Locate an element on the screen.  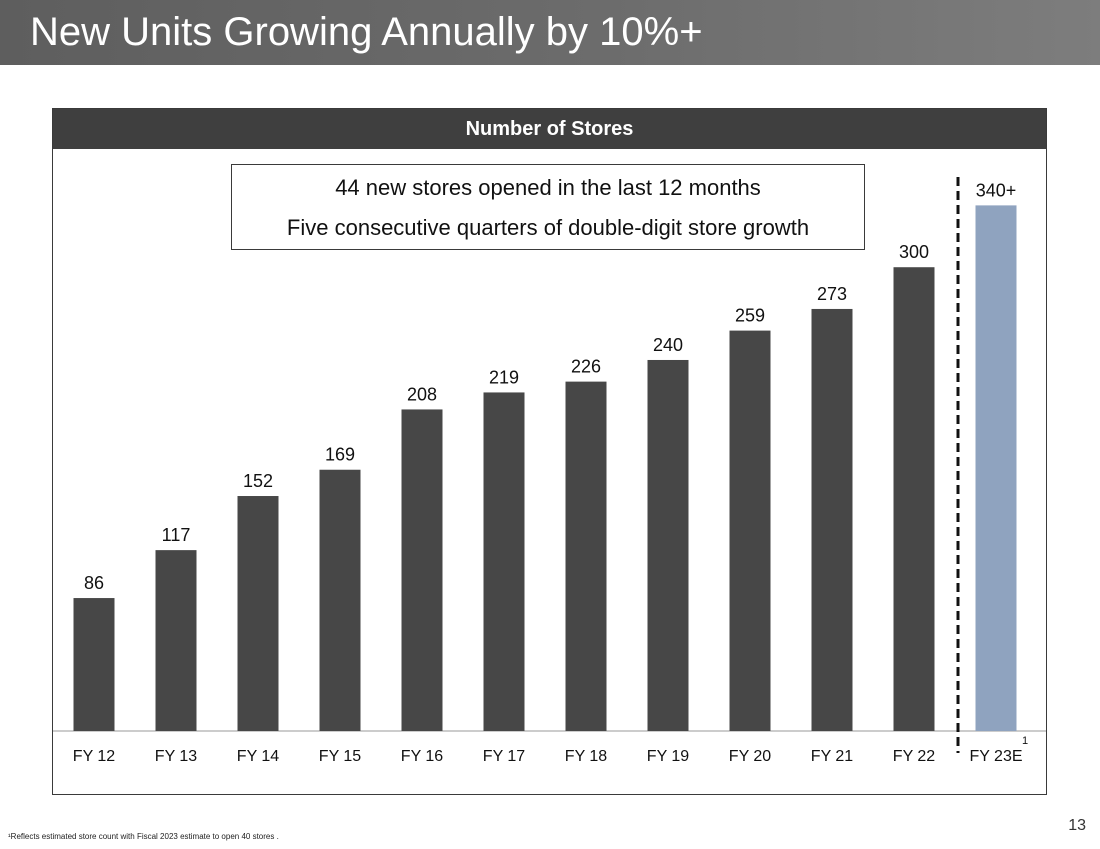
x-tick-label: FY 21 is located at coordinates (832, 756).